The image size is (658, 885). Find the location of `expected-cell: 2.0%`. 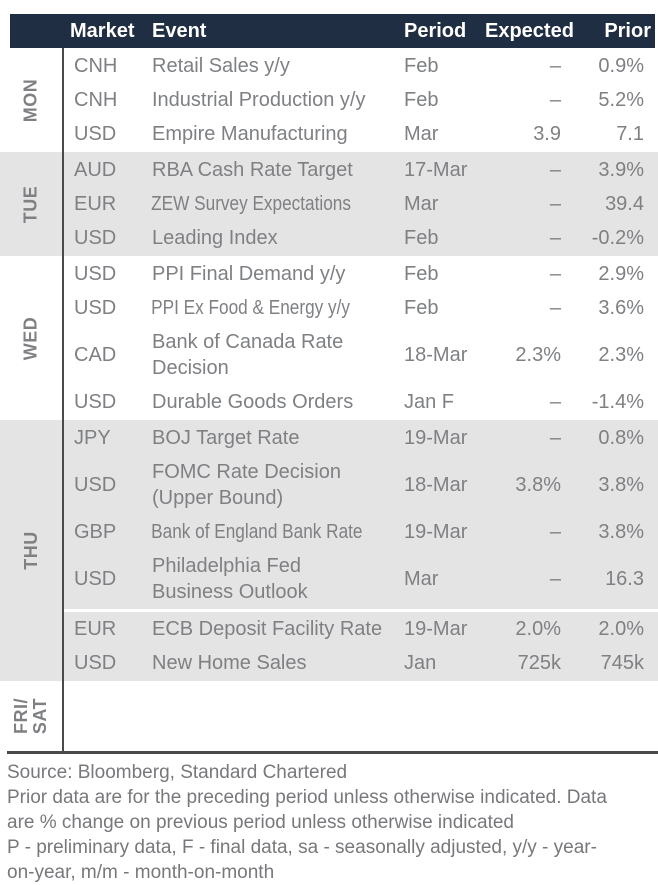

expected-cell: 2.0% is located at coordinates (538, 629).